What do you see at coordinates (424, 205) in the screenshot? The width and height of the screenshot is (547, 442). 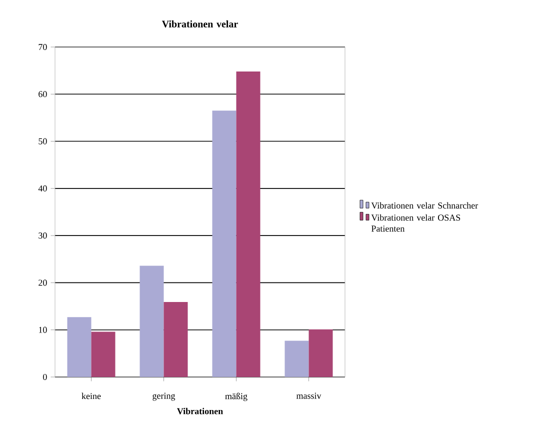 I see `legend-label: Vibrationen velar Schnarcher` at bounding box center [424, 205].